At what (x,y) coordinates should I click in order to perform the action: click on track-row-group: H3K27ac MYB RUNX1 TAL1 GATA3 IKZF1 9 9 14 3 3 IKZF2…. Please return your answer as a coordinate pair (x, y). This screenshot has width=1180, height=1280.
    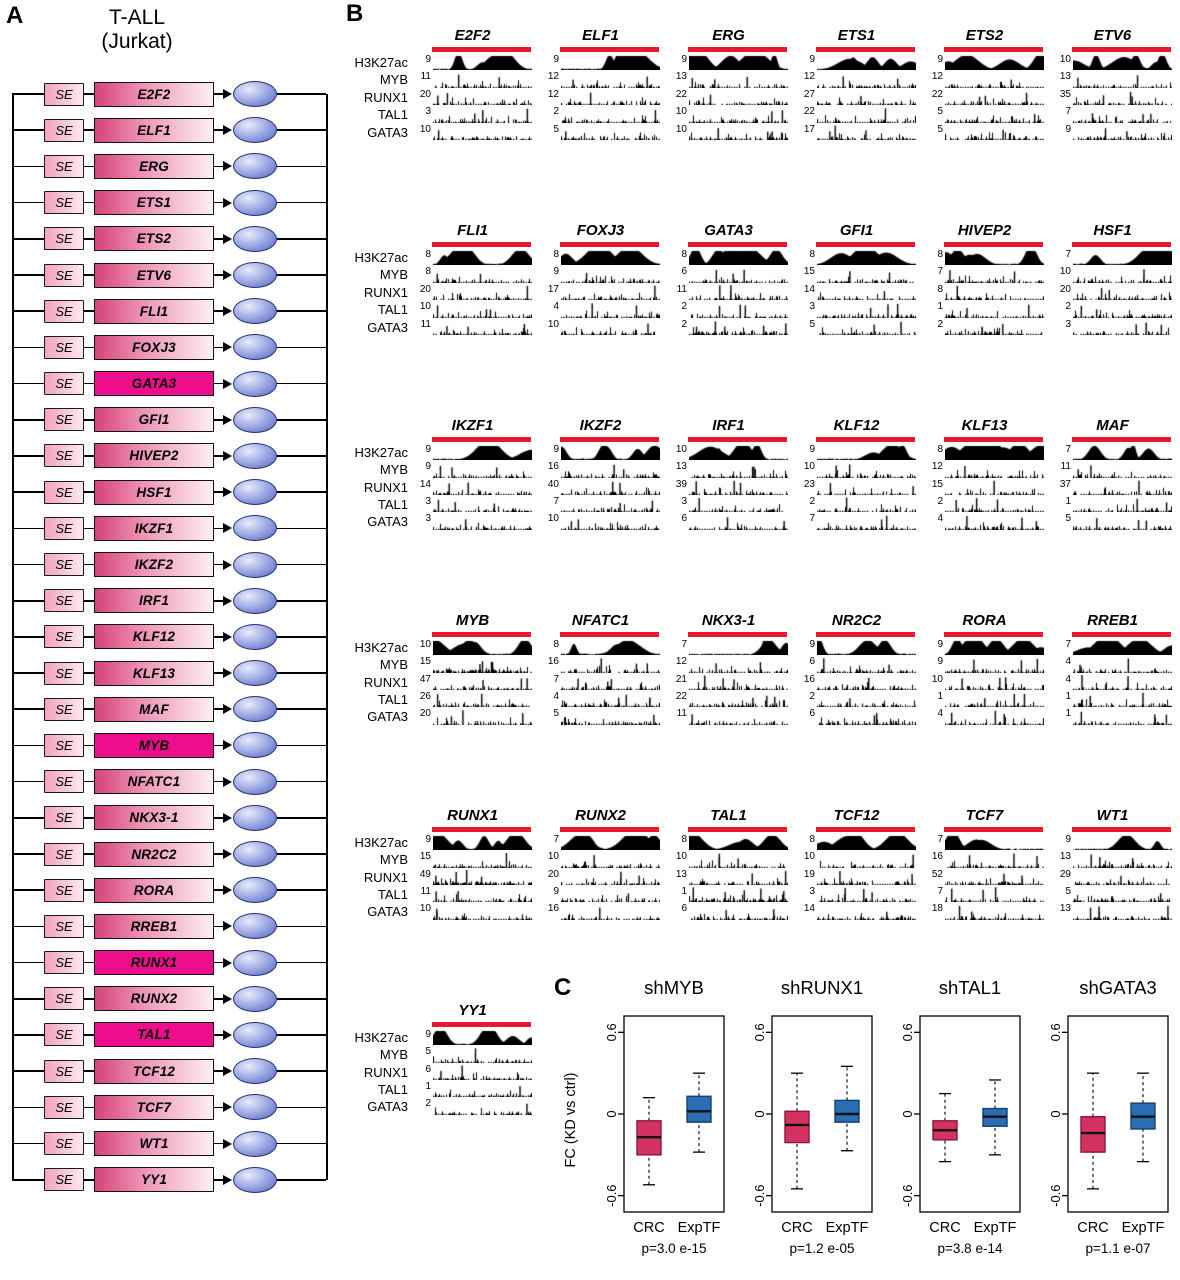
    Looking at the image, I should click on (765, 473).